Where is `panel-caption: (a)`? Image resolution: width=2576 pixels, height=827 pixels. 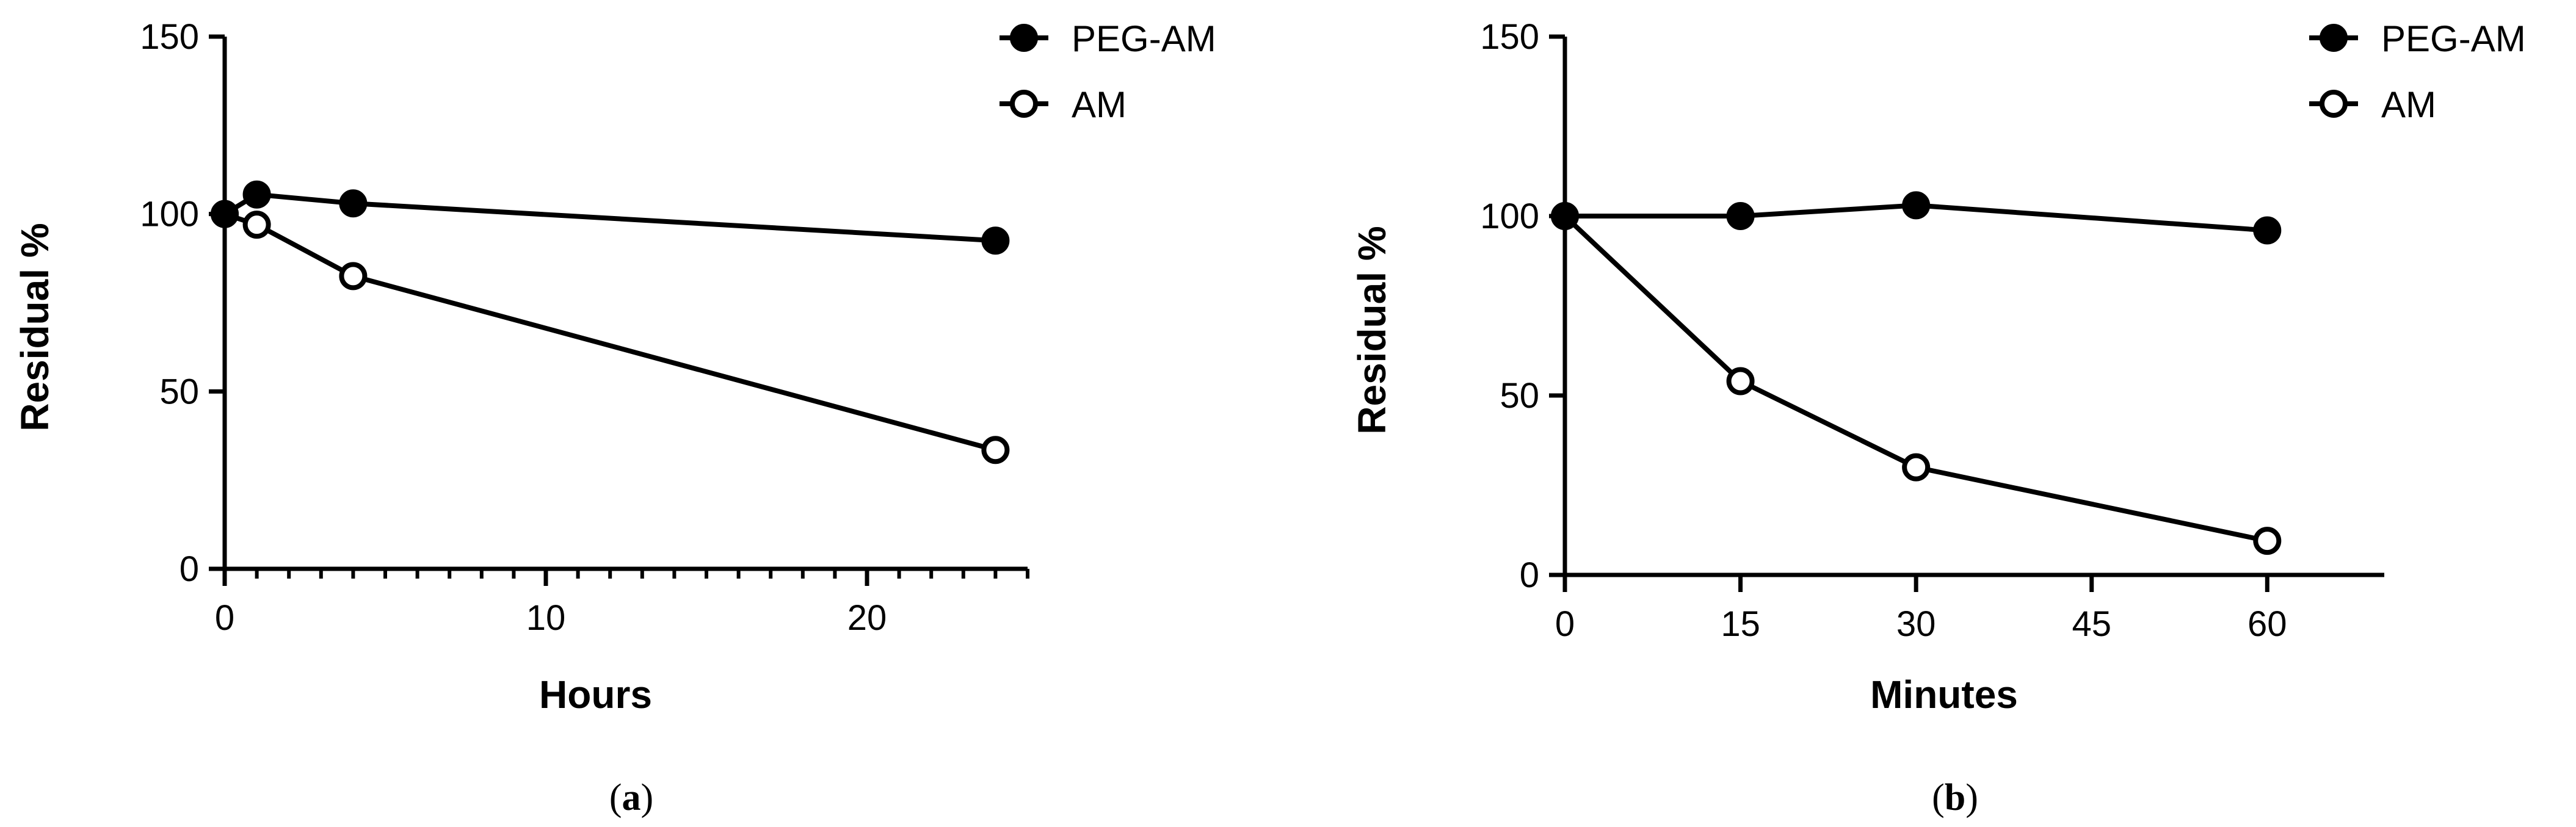 panel-caption: (a) is located at coordinates (631, 797).